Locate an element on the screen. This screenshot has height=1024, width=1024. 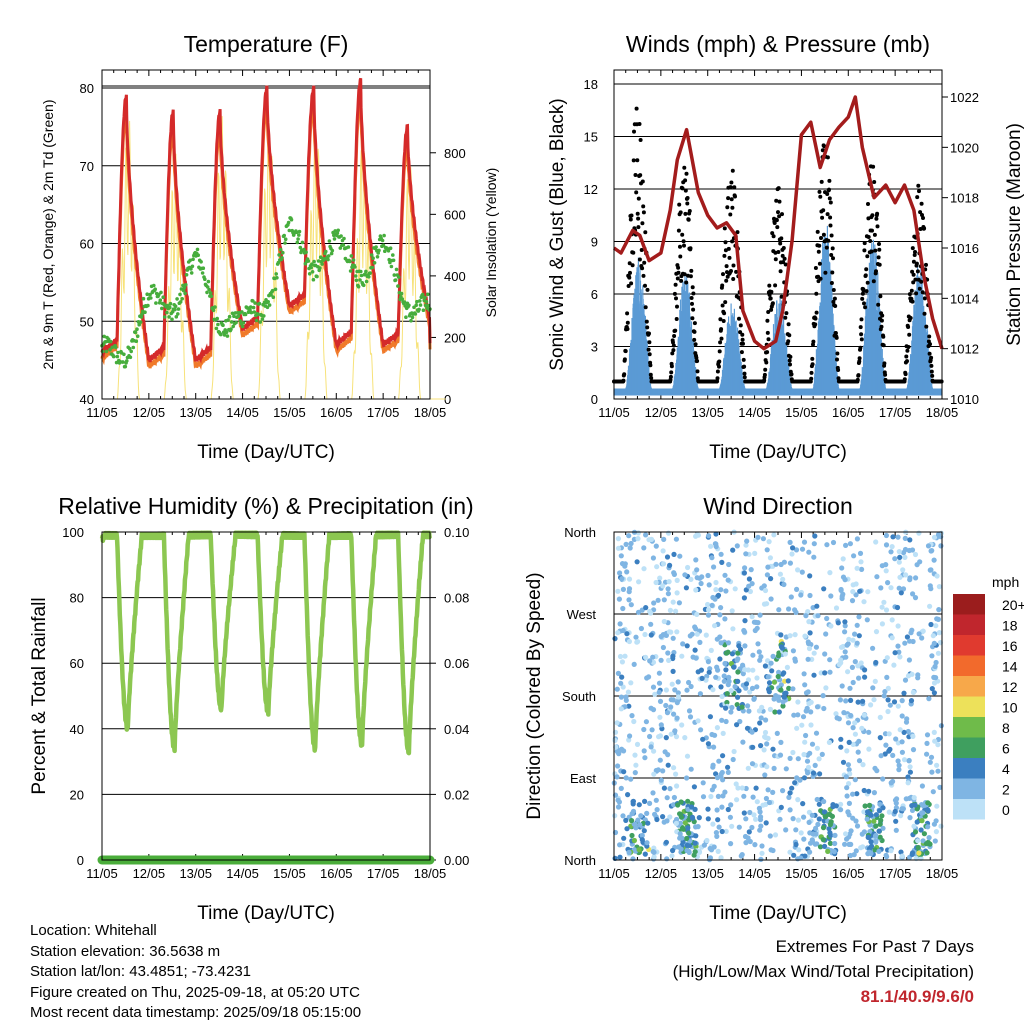
y2-tick-label: 600 is located at coordinates (455, 214).